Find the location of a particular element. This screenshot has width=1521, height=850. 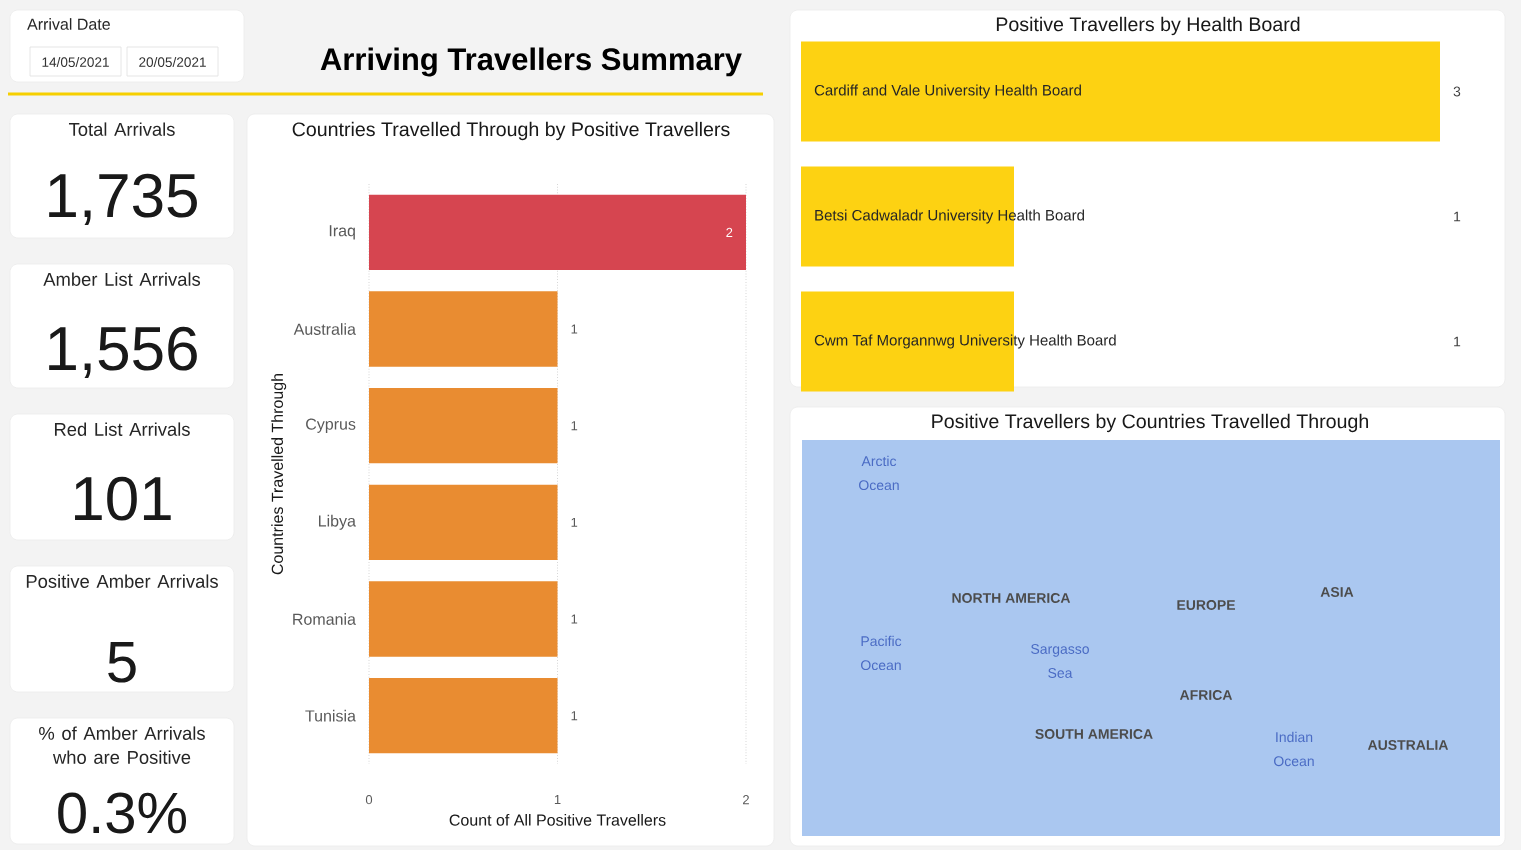

text: Positive Travellers by Countries Travelled Through is located at coordinates (1150, 423).